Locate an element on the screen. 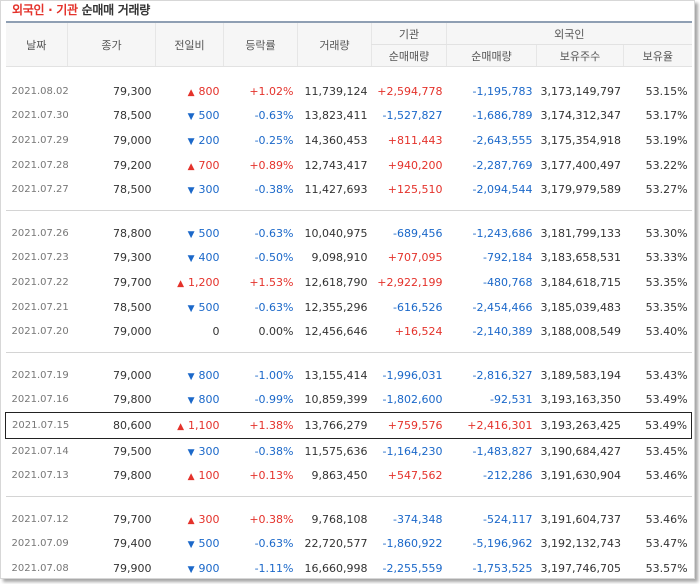  foreign-hold-cell: 3,191,630,904 is located at coordinates (580, 476).